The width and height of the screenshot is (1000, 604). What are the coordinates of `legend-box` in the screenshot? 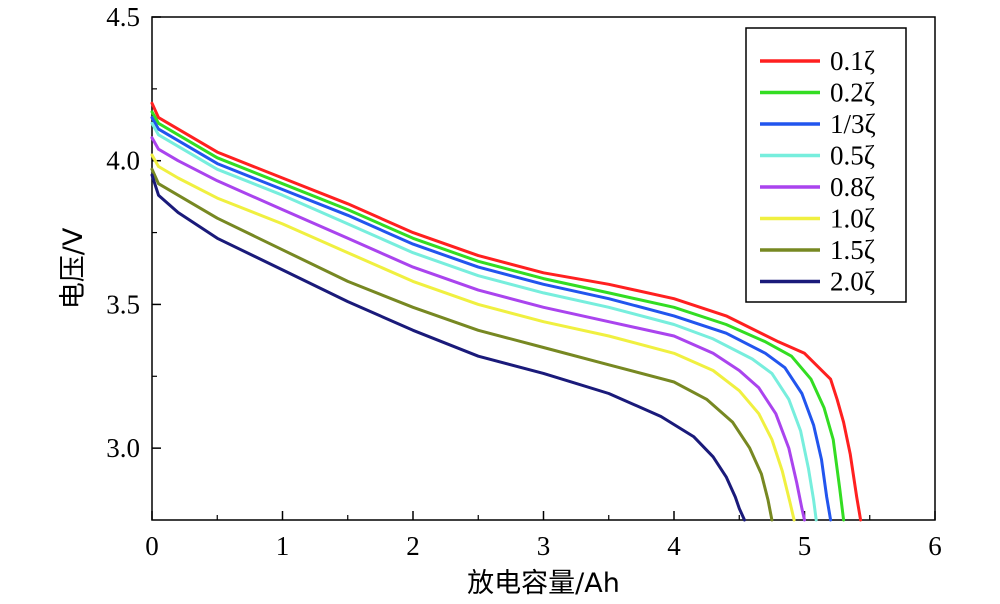 It's located at (826, 165).